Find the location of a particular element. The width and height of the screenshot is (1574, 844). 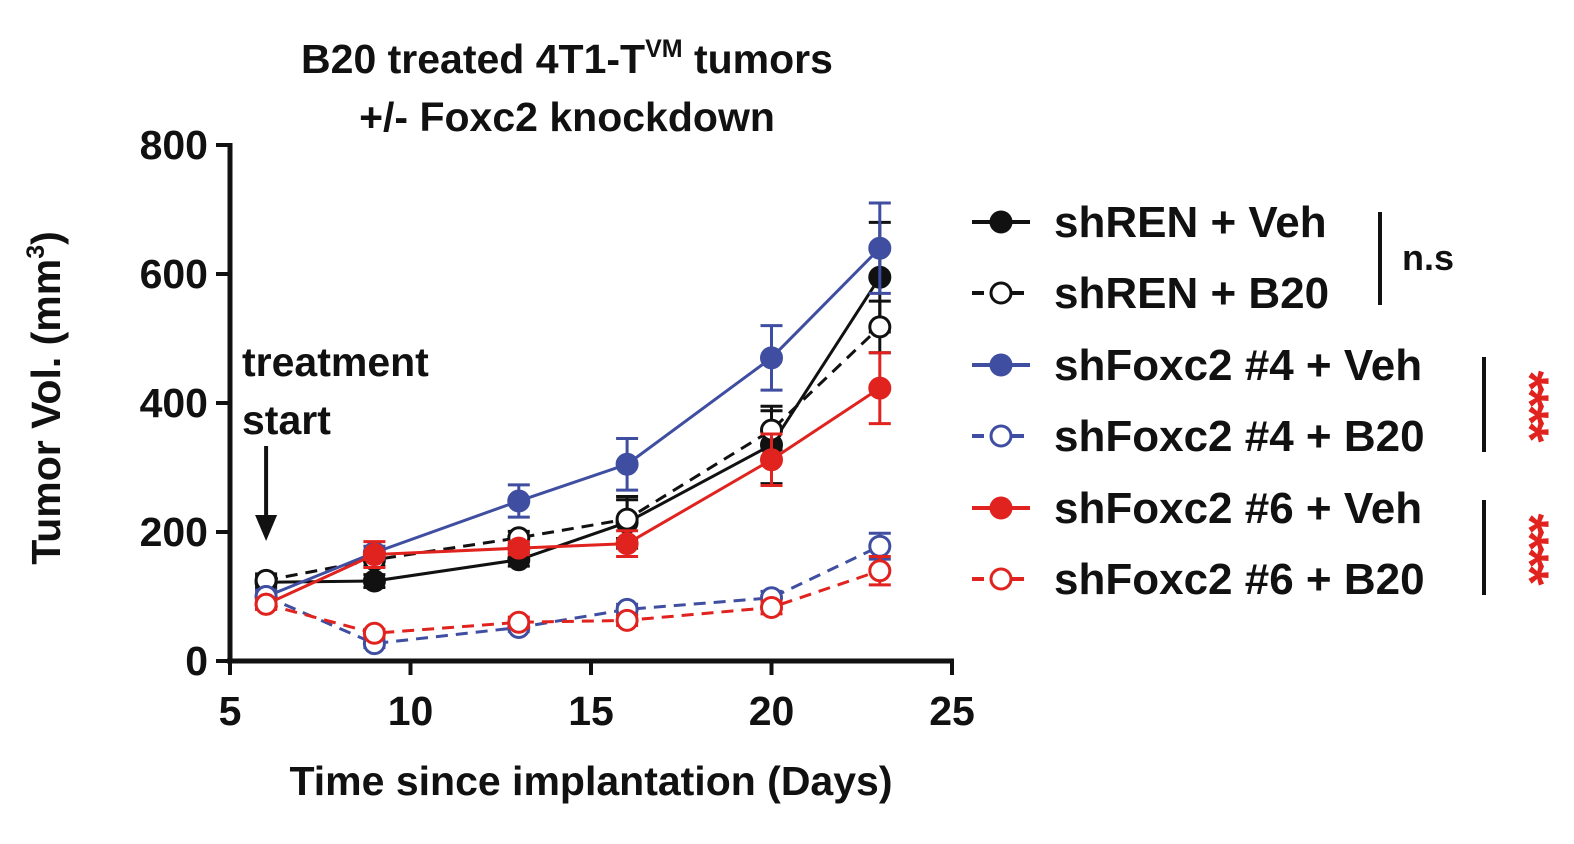

series-shfoxc2-4-b20 is located at coordinates (573, 593).